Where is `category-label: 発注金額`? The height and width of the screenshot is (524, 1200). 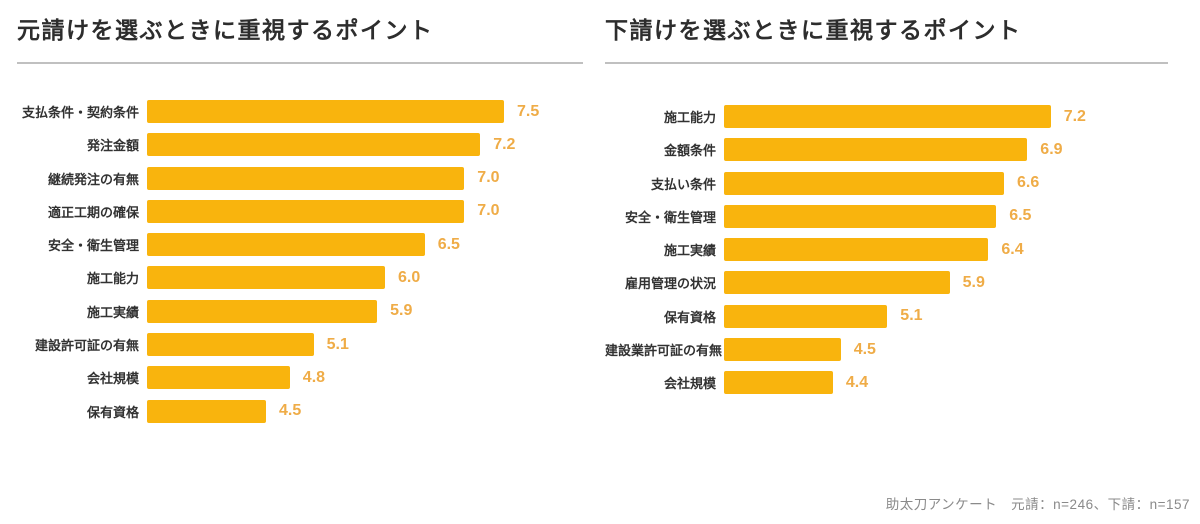
category-label: 発注金額 is located at coordinates (112, 146).